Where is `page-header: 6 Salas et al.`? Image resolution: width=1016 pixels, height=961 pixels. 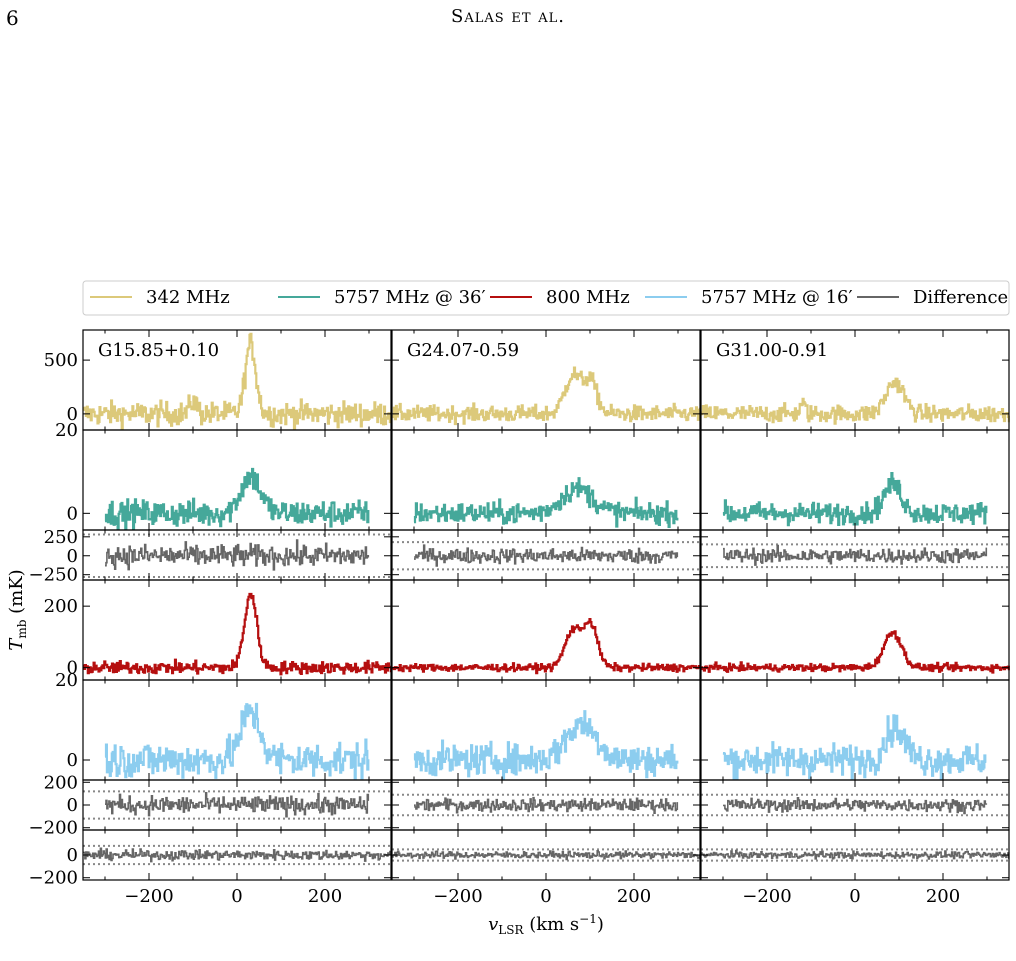 page-header: 6 Salas et al. is located at coordinates (508, 20).